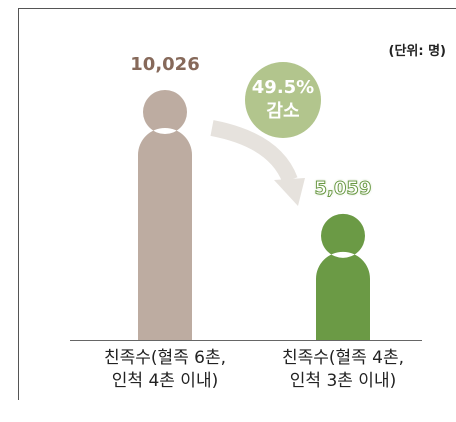  What do you see at coordinates (343, 369) in the screenshot?
I see `x-tick-label: 친족수(혈족 4촌, 인척 3촌 이내)` at bounding box center [343, 369].